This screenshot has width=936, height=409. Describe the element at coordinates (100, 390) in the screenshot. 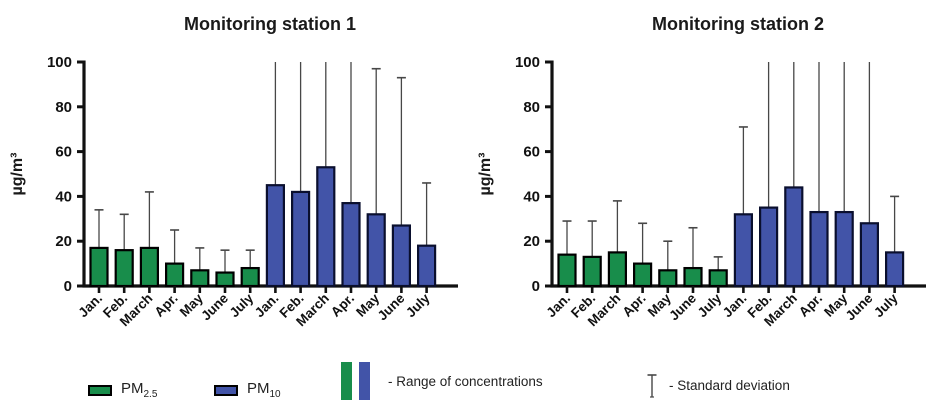

I see `pm25-swatch-icon` at that location.